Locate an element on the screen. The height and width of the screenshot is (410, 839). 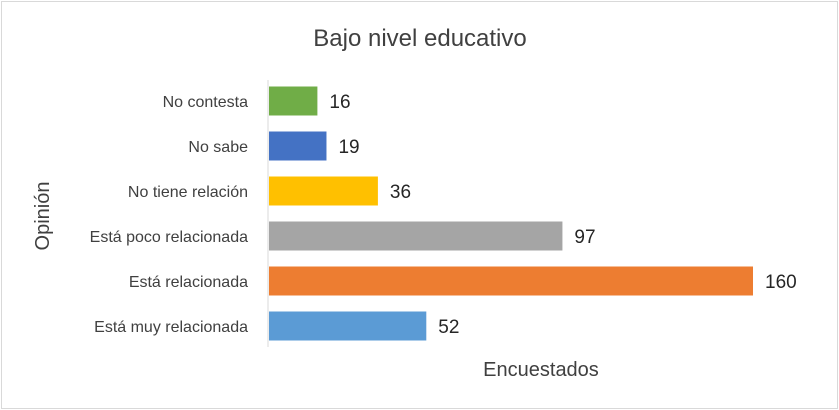
data-label: 19 is located at coordinates (348, 147).